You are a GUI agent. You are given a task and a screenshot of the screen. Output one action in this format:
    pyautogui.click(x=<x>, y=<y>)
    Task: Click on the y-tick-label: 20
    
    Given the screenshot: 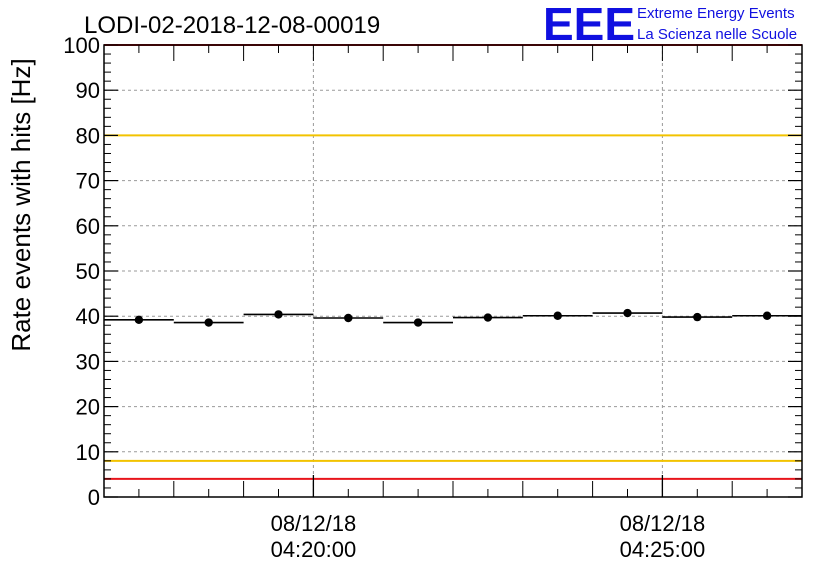 What is the action you would take?
    pyautogui.click(x=88, y=407)
    